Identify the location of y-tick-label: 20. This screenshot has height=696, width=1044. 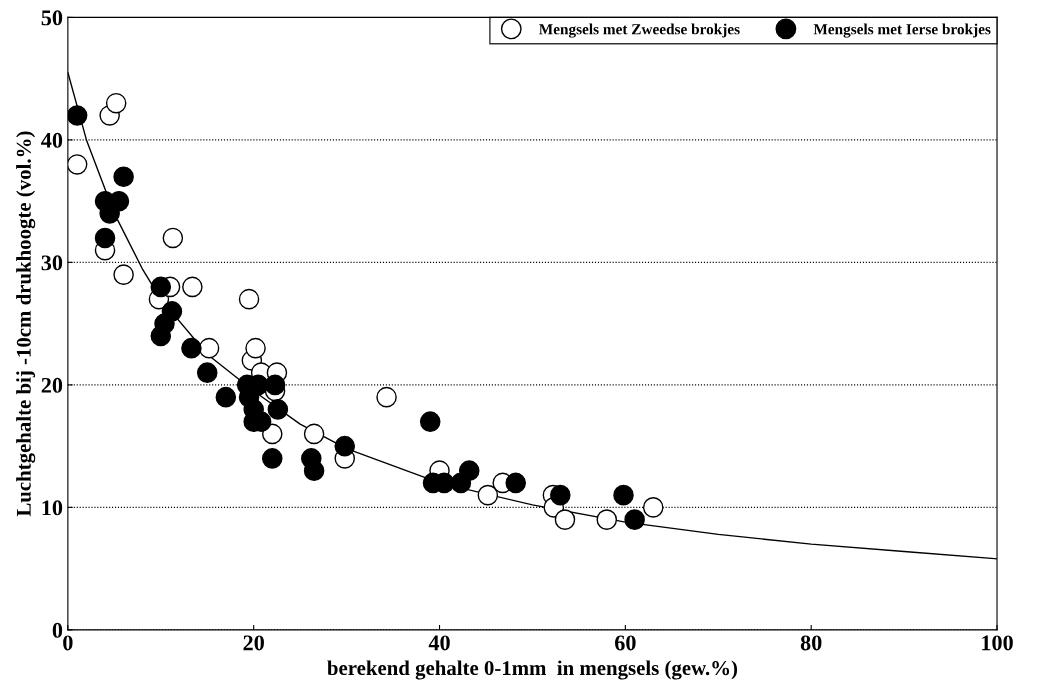
(52, 385).